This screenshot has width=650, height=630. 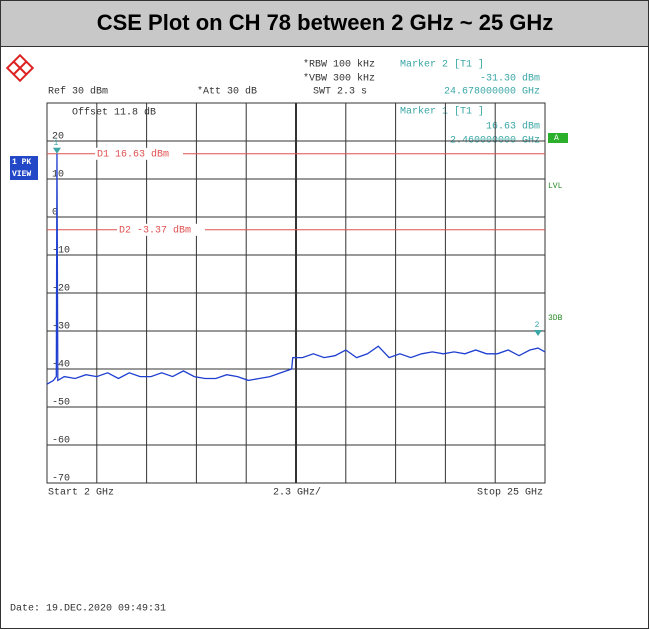 I want to click on marker-label: 2, so click(x=537, y=325).